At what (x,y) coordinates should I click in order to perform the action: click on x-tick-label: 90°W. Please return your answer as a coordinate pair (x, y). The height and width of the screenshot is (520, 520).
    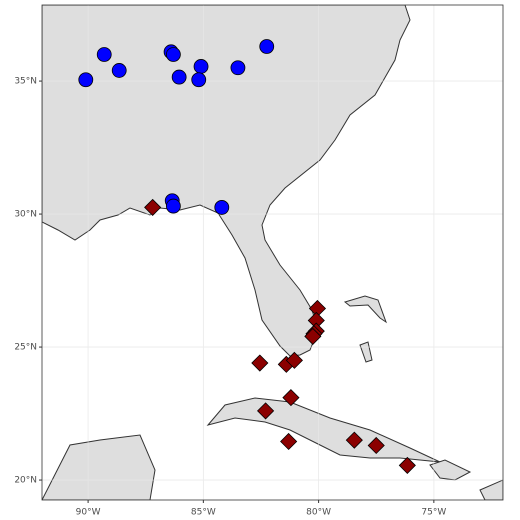
    Looking at the image, I should click on (88, 513).